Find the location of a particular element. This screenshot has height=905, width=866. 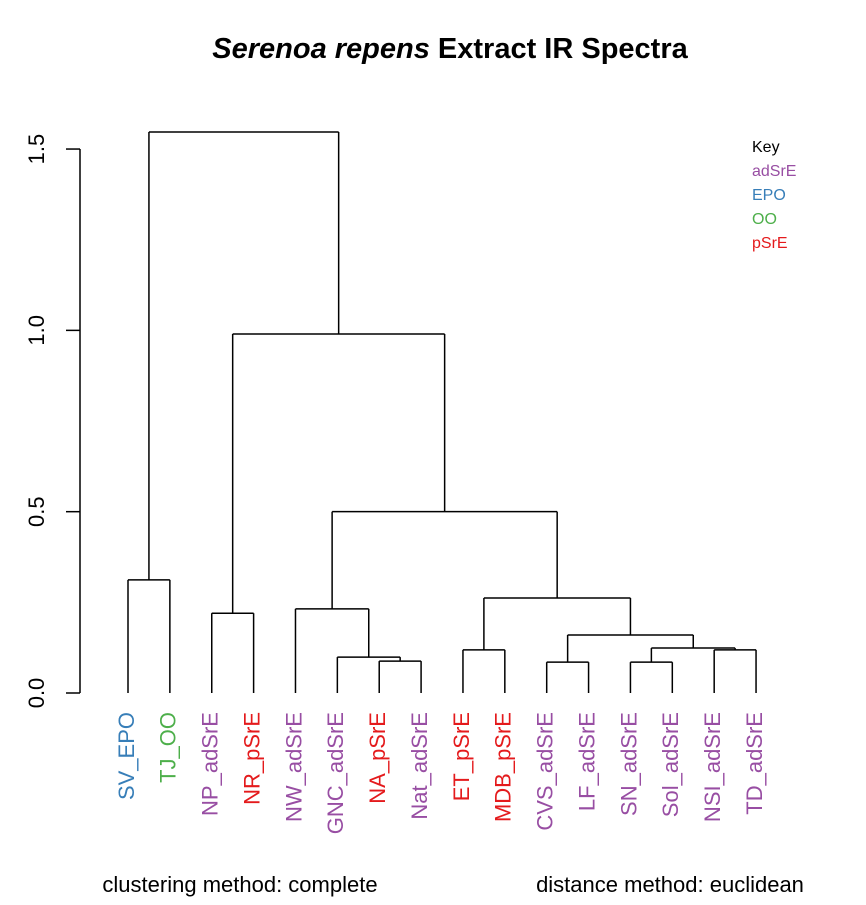

title-rest: Extract IR Spectra is located at coordinates (563, 49).